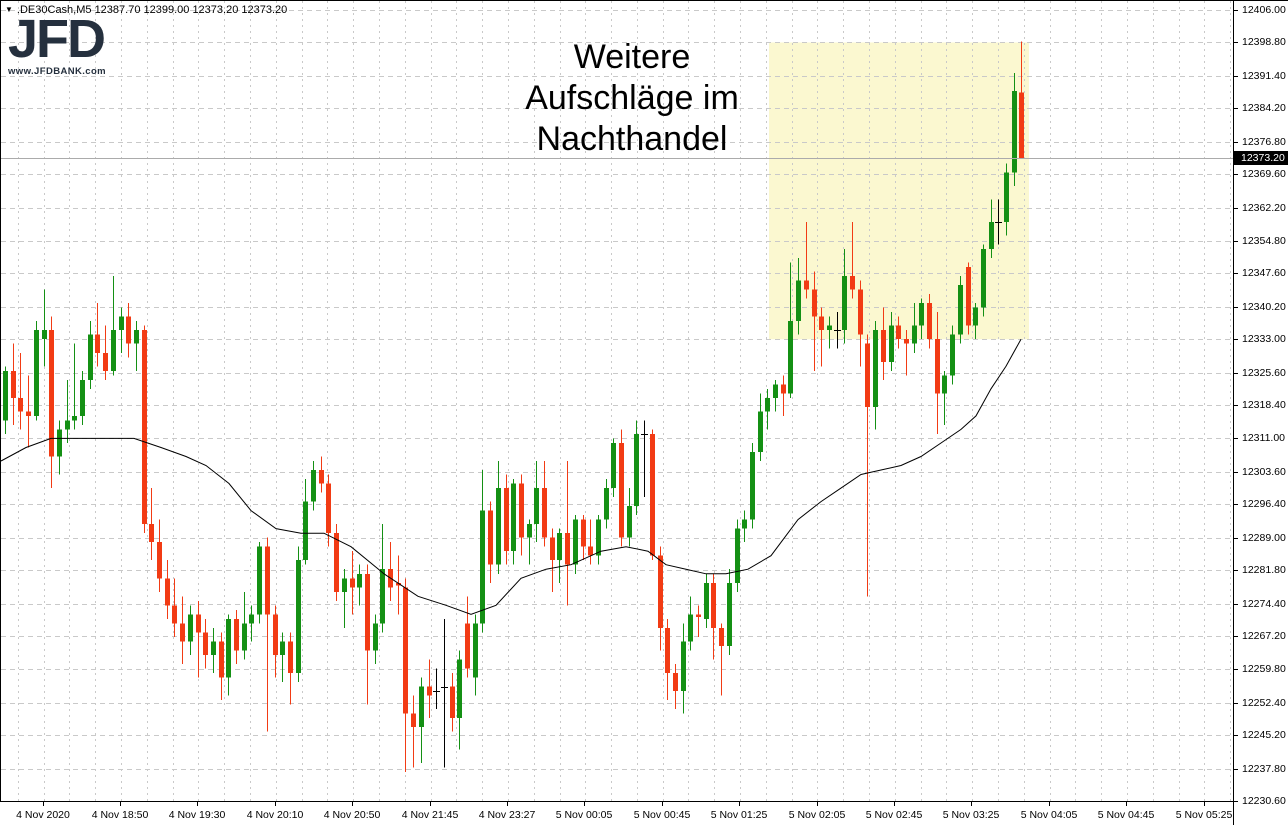  Describe the element at coordinates (9, 9) in the screenshot. I see `chart-collapse-icon: ▼` at that location.